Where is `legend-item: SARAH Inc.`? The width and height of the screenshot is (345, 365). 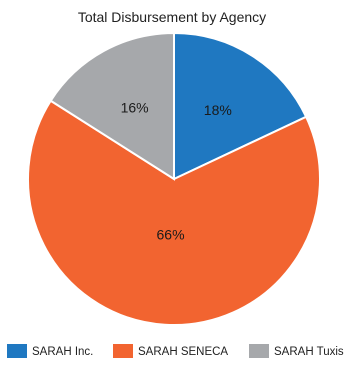
legend-item: SARAH Inc. is located at coordinates (50, 351).